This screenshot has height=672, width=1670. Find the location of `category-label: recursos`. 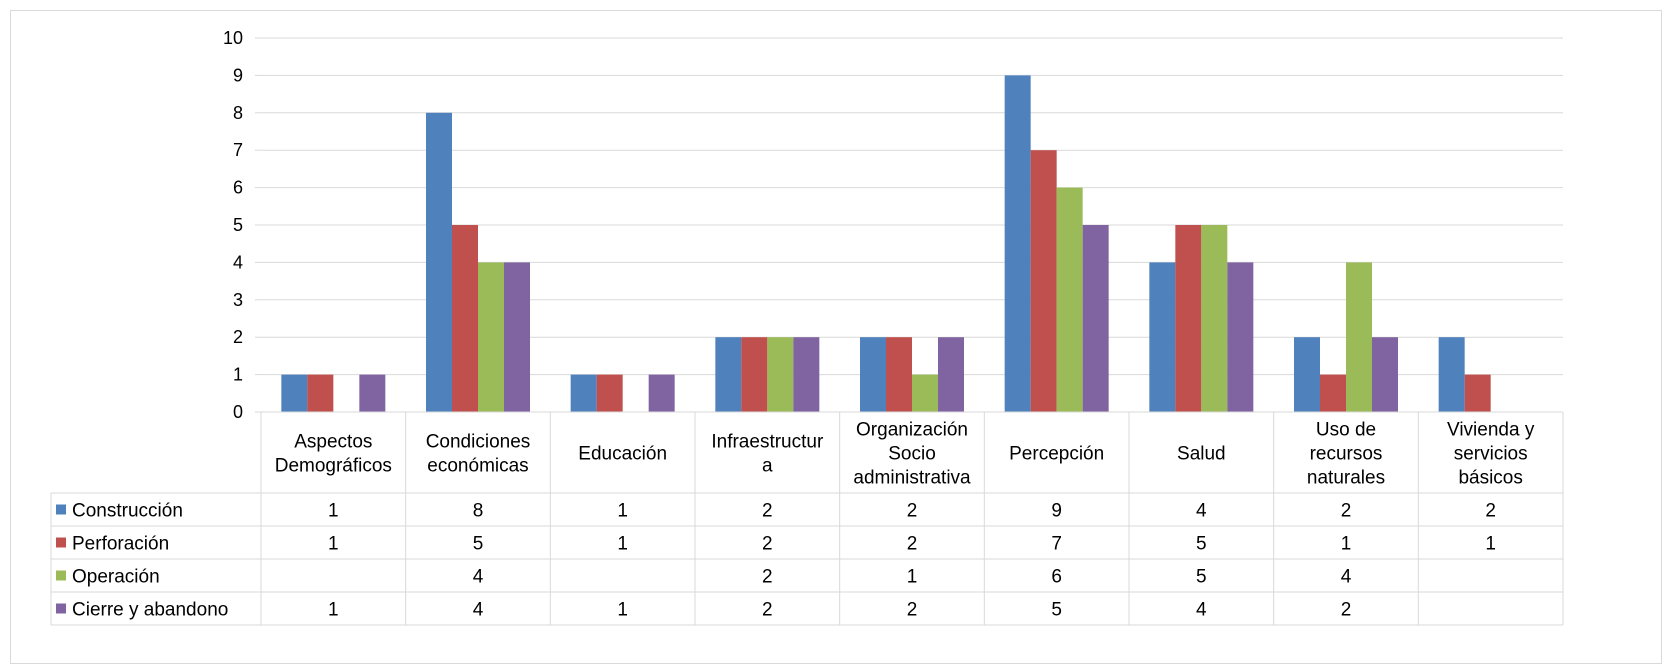

category-label: recursos is located at coordinates (1346, 454).